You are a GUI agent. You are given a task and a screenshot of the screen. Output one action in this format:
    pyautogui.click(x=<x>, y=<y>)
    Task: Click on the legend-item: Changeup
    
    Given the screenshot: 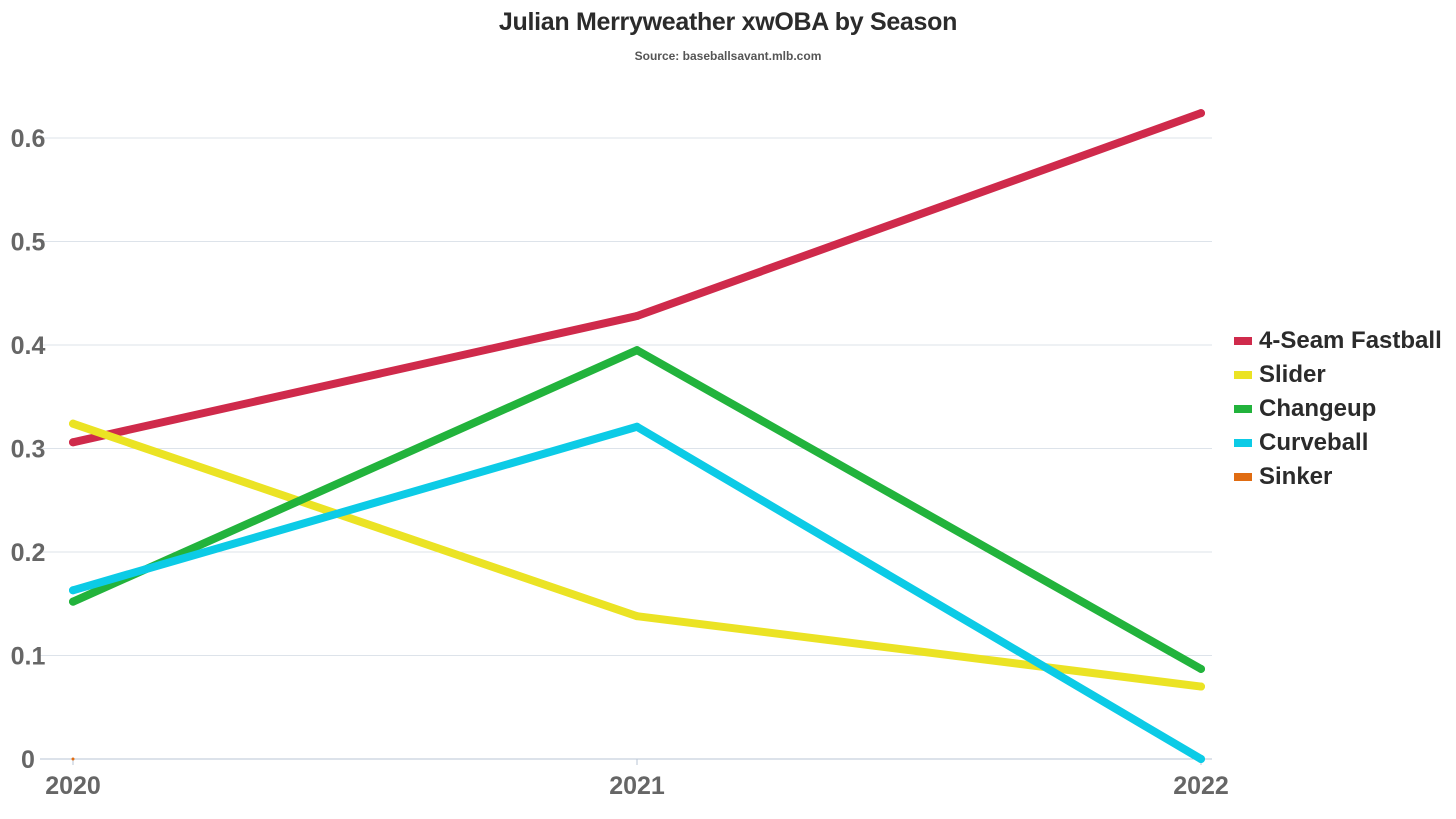 What is the action you would take?
    pyautogui.click(x=1338, y=409)
    